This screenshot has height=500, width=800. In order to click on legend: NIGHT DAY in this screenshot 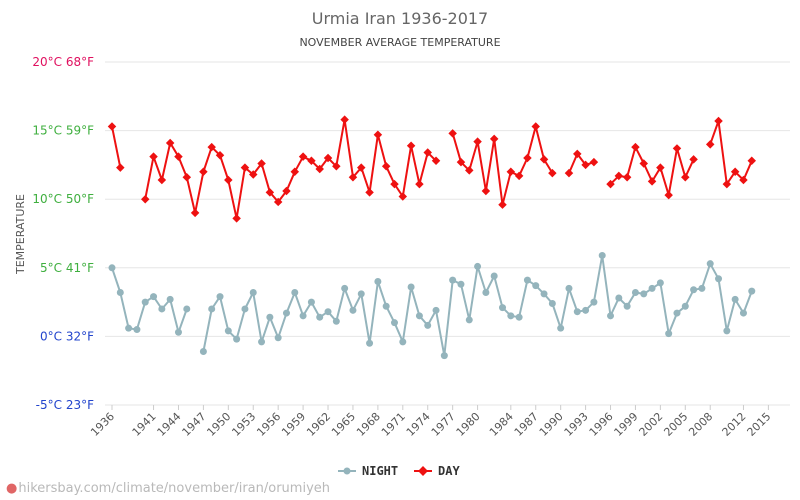, I will do `click(399, 471)`.